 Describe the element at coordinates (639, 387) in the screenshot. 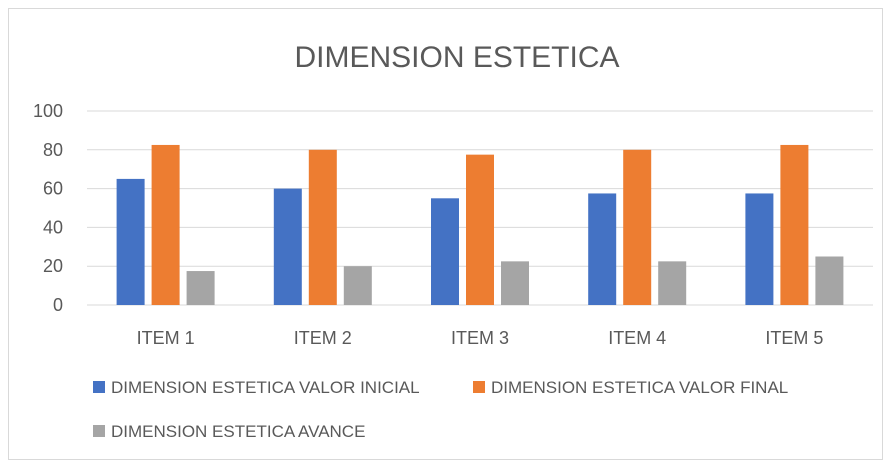

I see `legend-label: DIMENSION ESTETICA VALOR FINAL` at that location.